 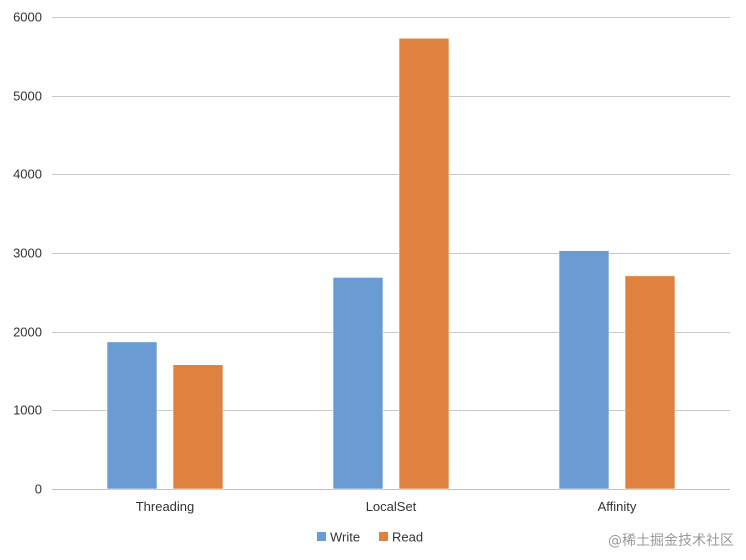 What do you see at coordinates (27, 174) in the screenshot?
I see `y-tick-label: 4000` at bounding box center [27, 174].